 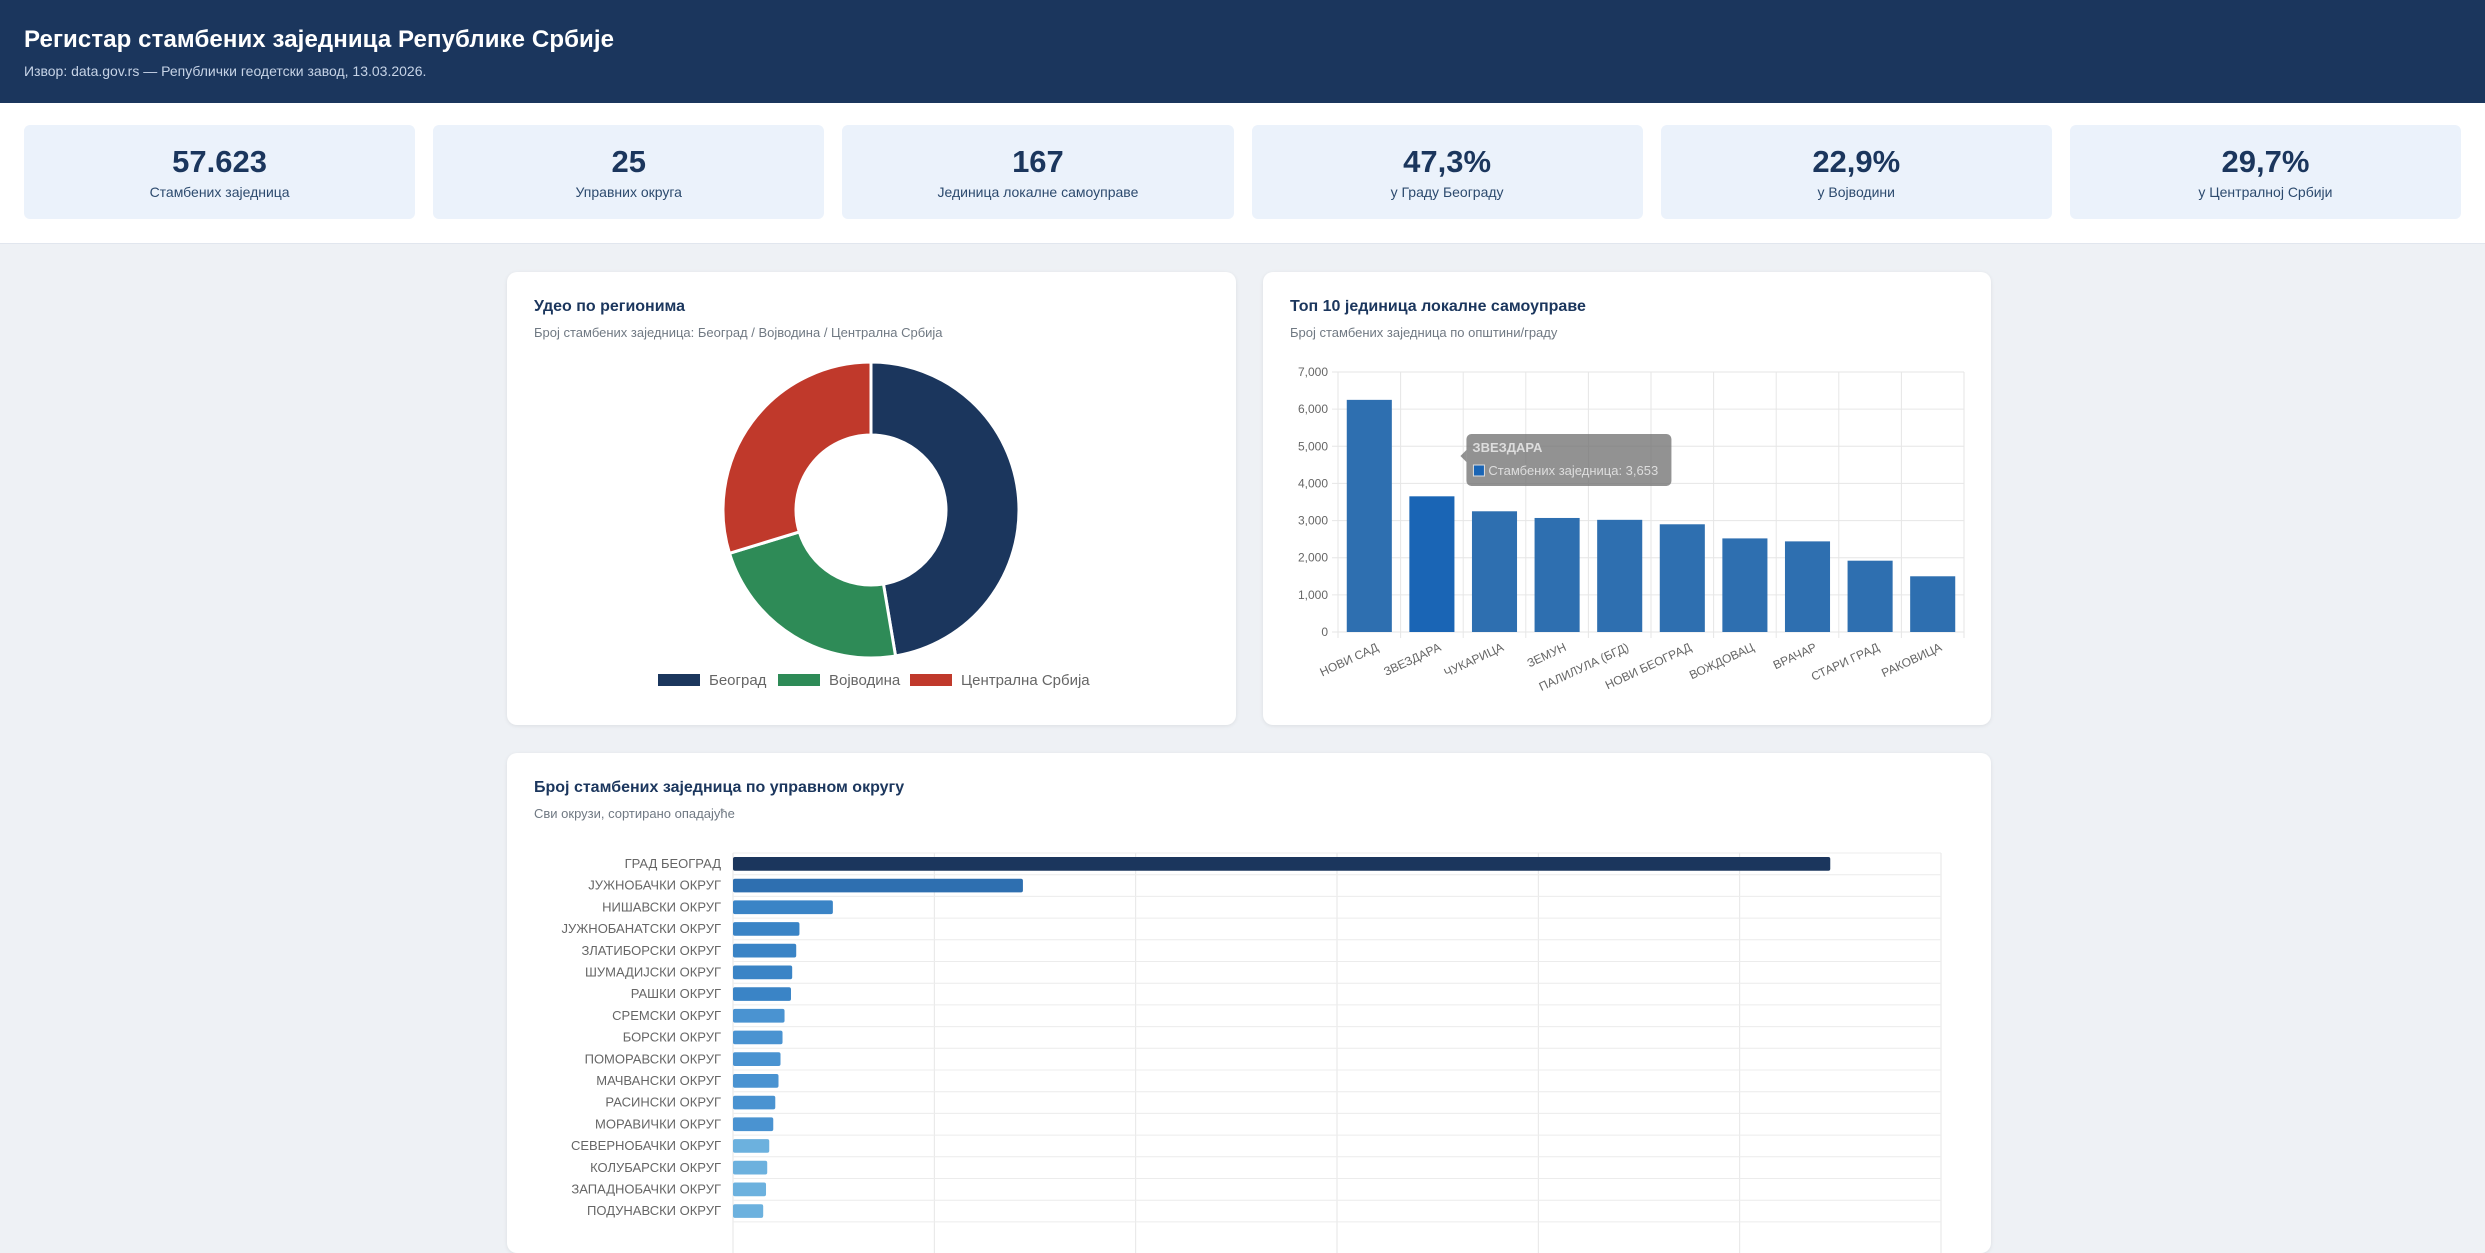 What do you see at coordinates (655, 1167) in the screenshot?
I see `y-tick-label: КОЛУБАРСКИ ОКРУГ` at bounding box center [655, 1167].